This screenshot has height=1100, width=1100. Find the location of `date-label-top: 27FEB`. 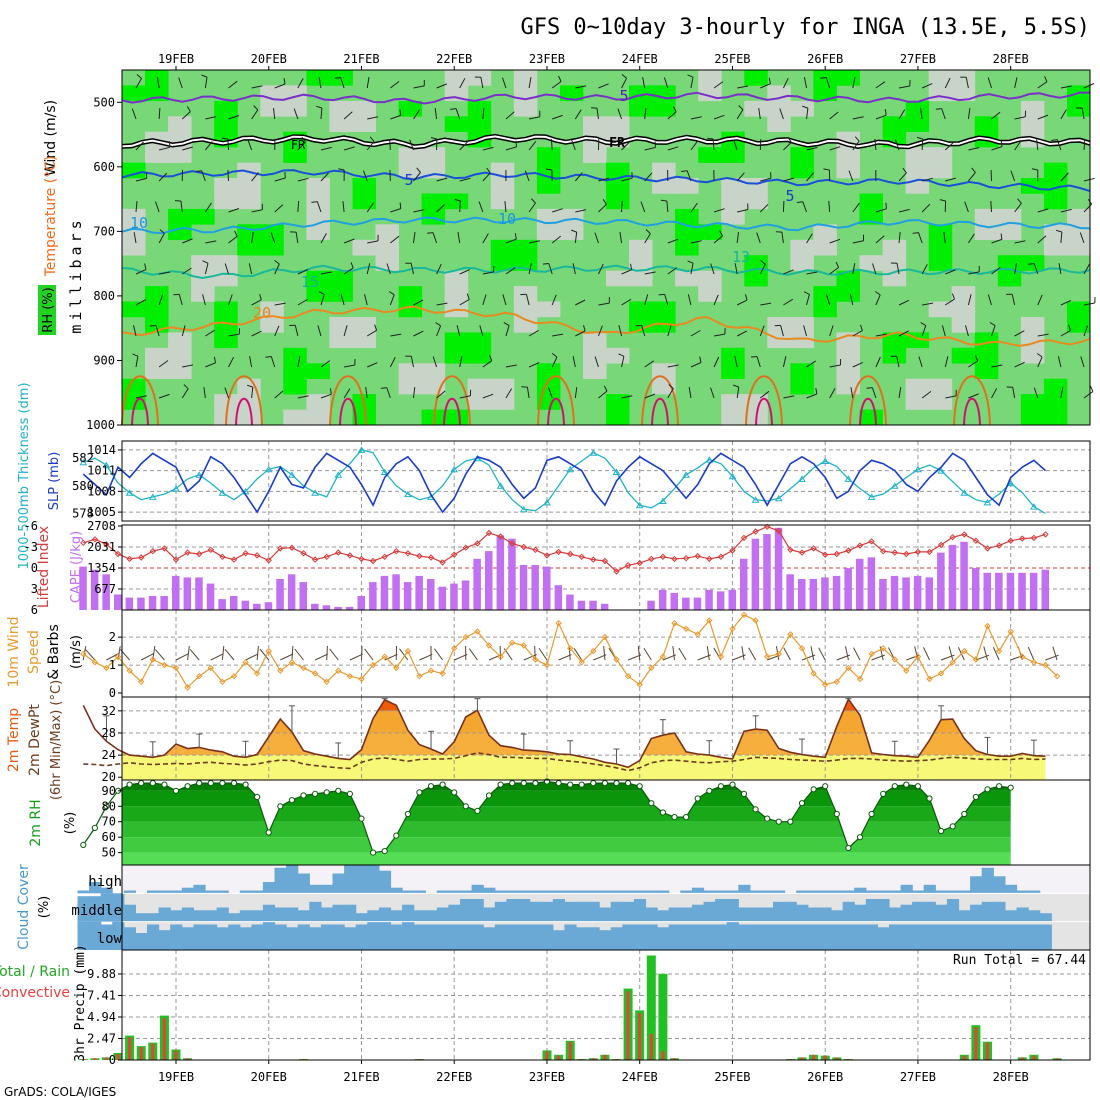

date-label-top: 27FEB is located at coordinates (918, 59).